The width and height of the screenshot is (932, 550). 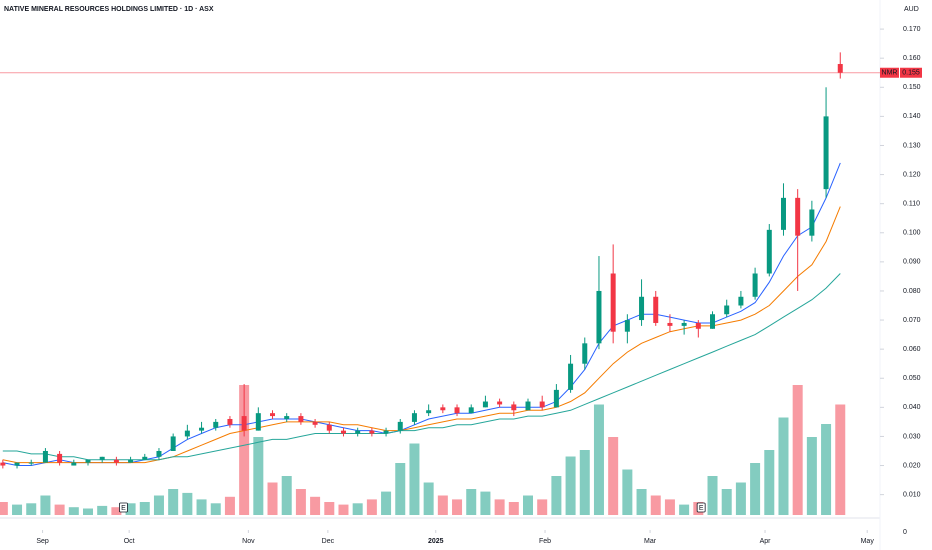 What do you see at coordinates (912, 436) in the screenshot?
I see `y-tick-label: 0.030` at bounding box center [912, 436].